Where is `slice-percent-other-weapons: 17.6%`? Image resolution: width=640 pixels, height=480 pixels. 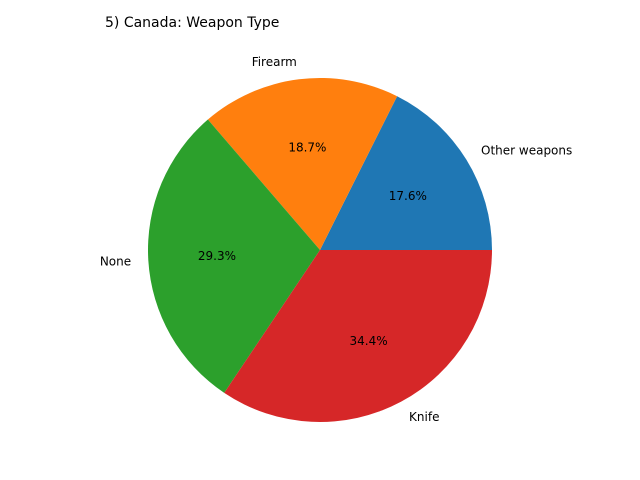 slice-percent-other-weapons: 17.6% is located at coordinates (408, 196).